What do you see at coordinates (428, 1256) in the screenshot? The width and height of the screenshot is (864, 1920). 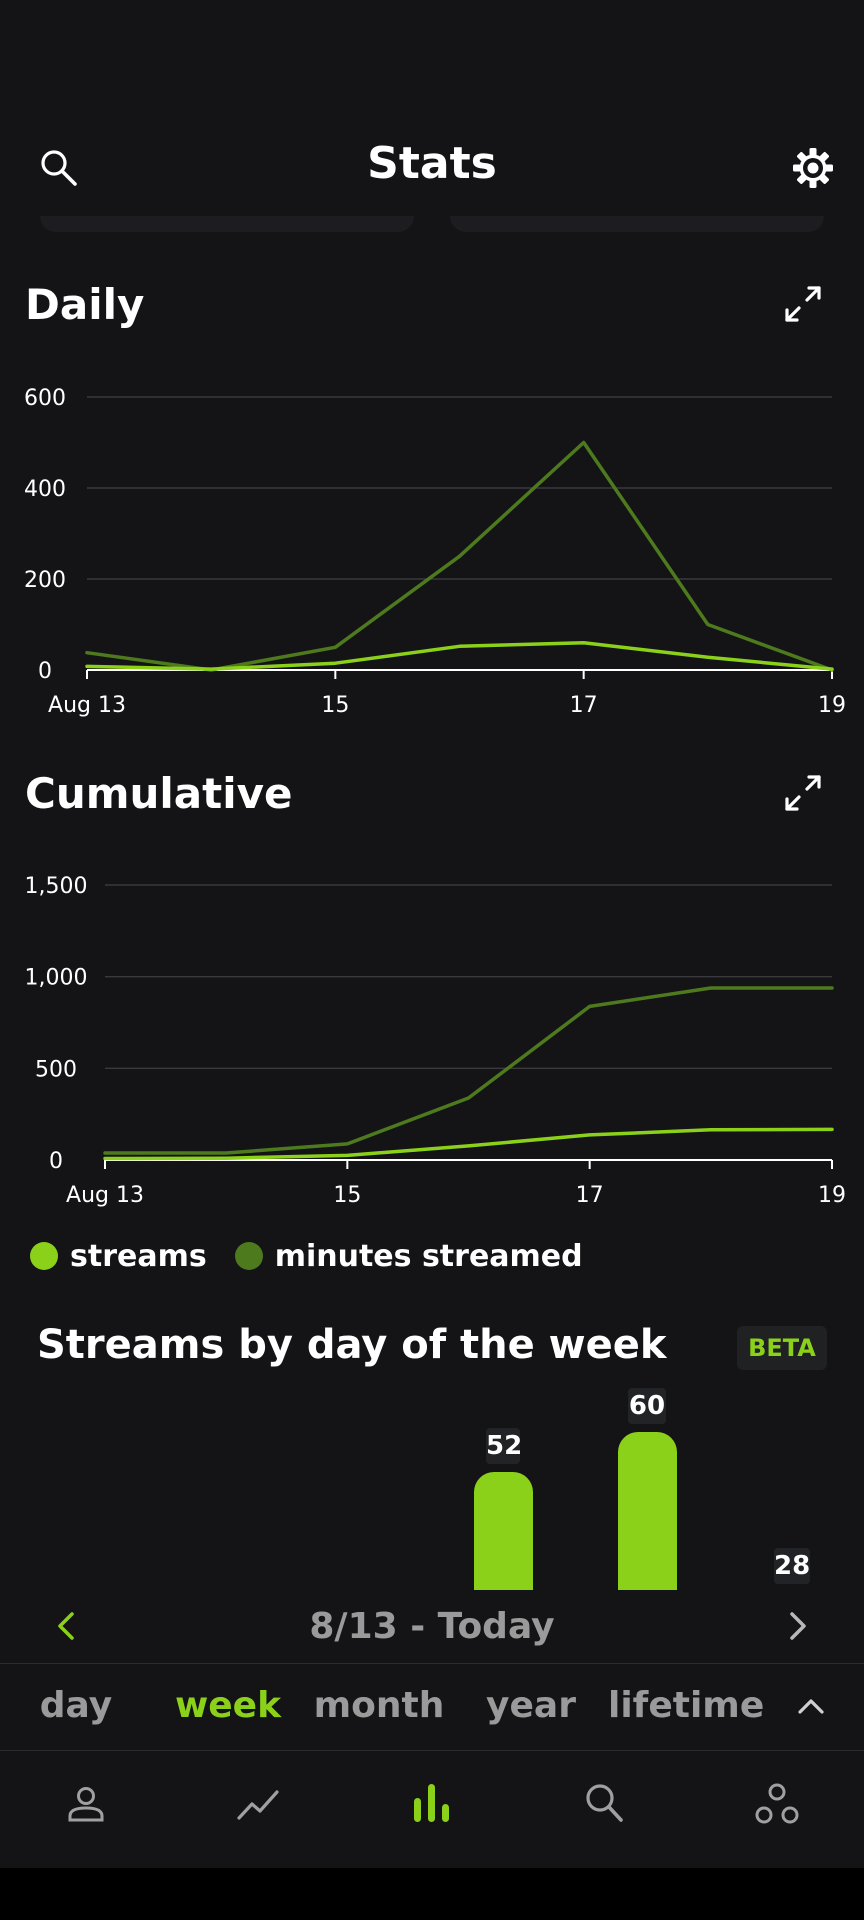 I see `legend-label: minutes streamed` at bounding box center [428, 1256].